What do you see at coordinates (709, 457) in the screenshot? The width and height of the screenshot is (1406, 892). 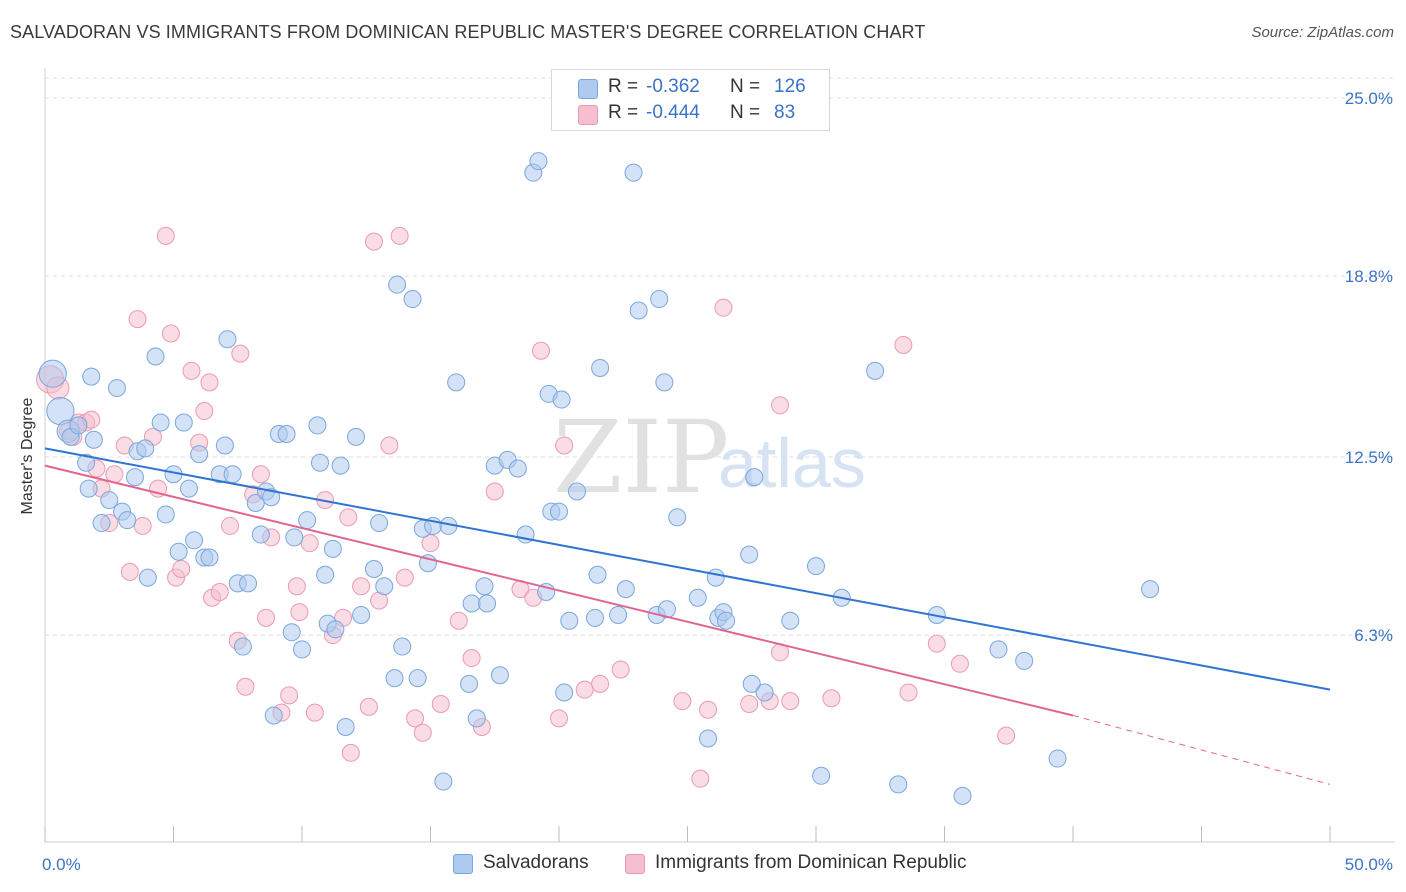 I see `watermark: ZIP atlas` at bounding box center [709, 457].